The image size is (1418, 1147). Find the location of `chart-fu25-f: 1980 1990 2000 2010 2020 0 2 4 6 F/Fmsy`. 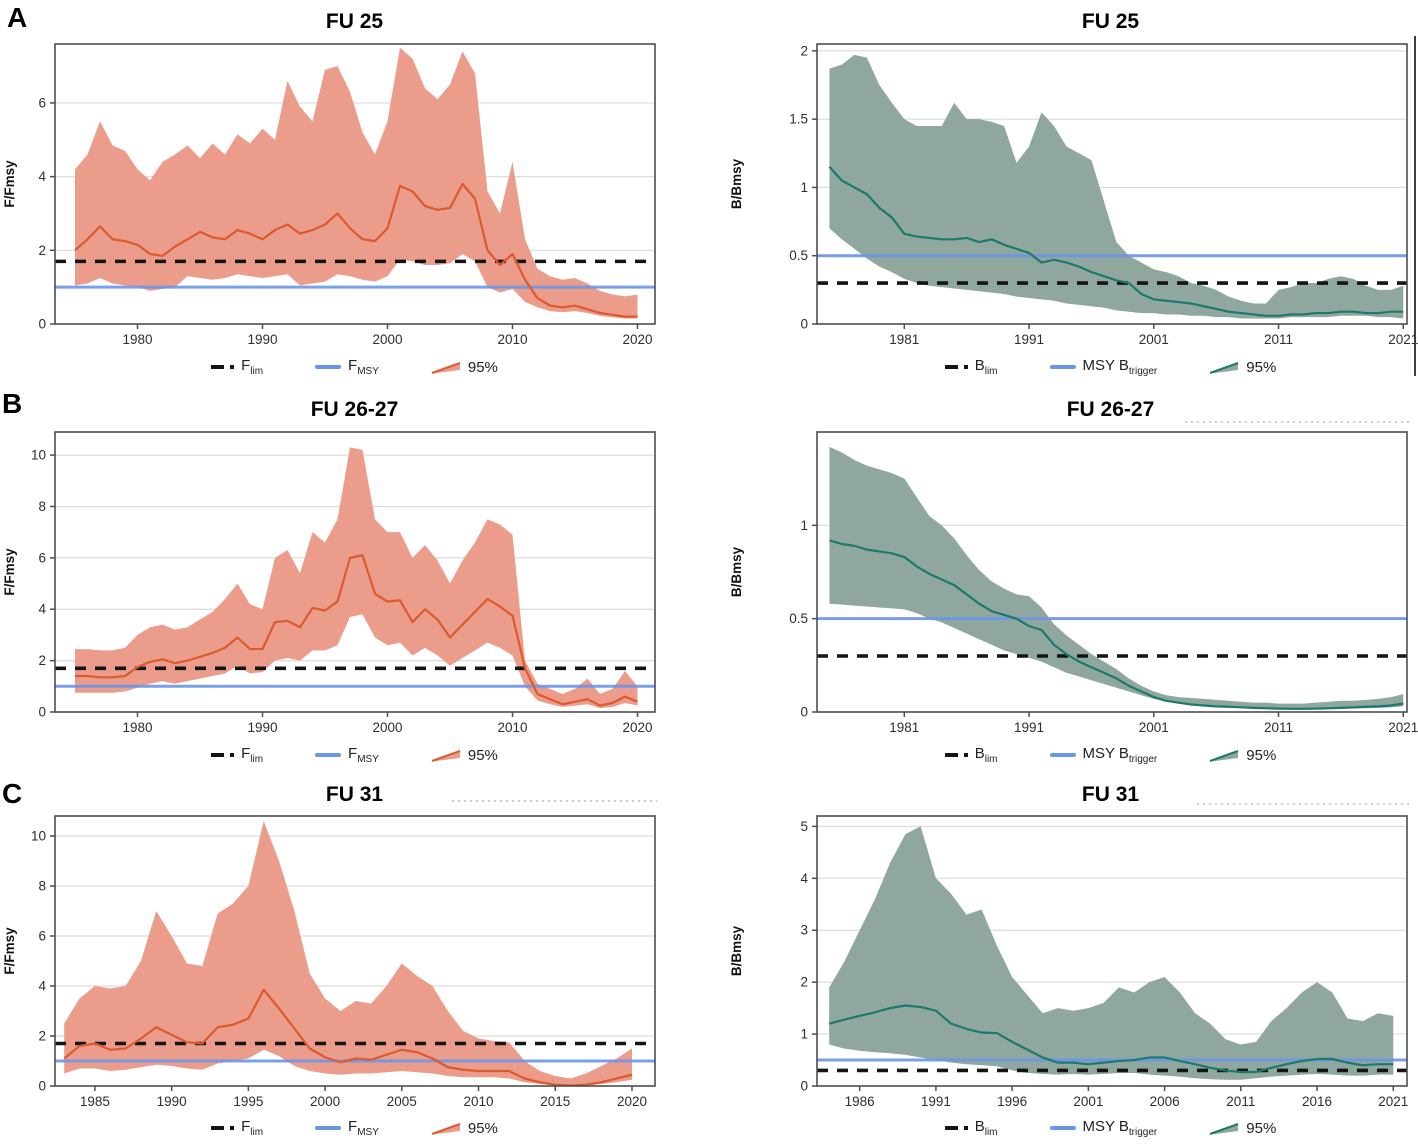

chart-fu25-f: 1980 1990 2000 2010 2020 0 2 4 6 F/Fmsy is located at coordinates (329, 195).